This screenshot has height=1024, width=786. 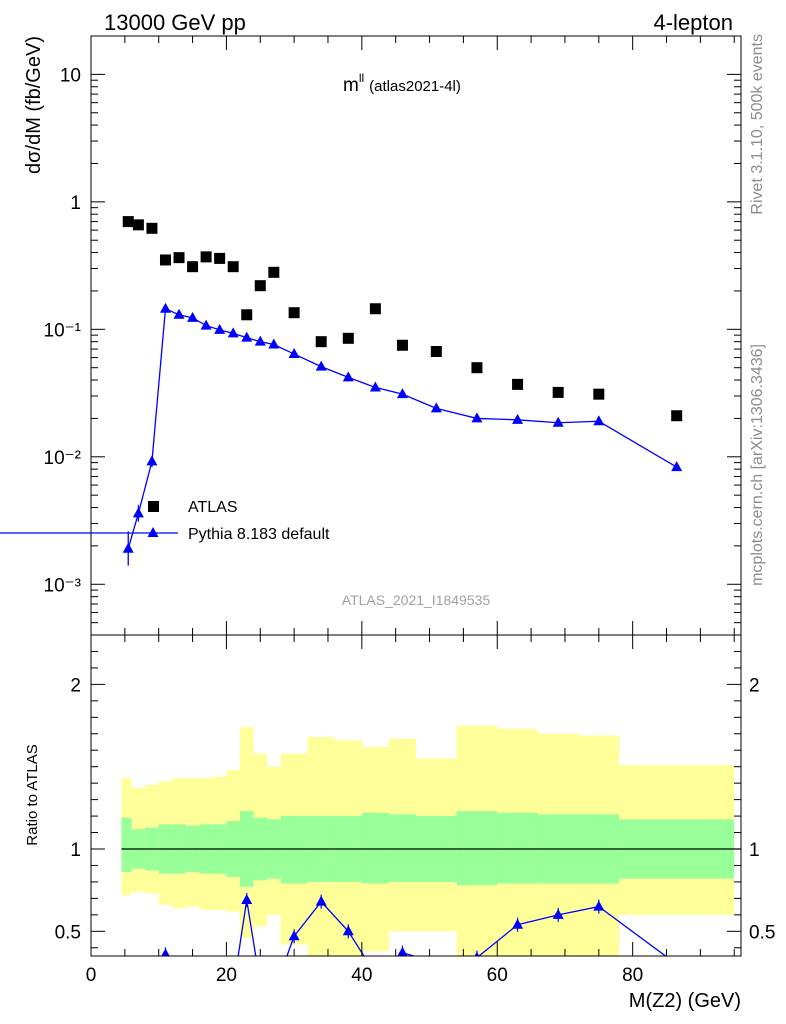 I want to click on x-tick-label: 40, so click(x=361, y=975).